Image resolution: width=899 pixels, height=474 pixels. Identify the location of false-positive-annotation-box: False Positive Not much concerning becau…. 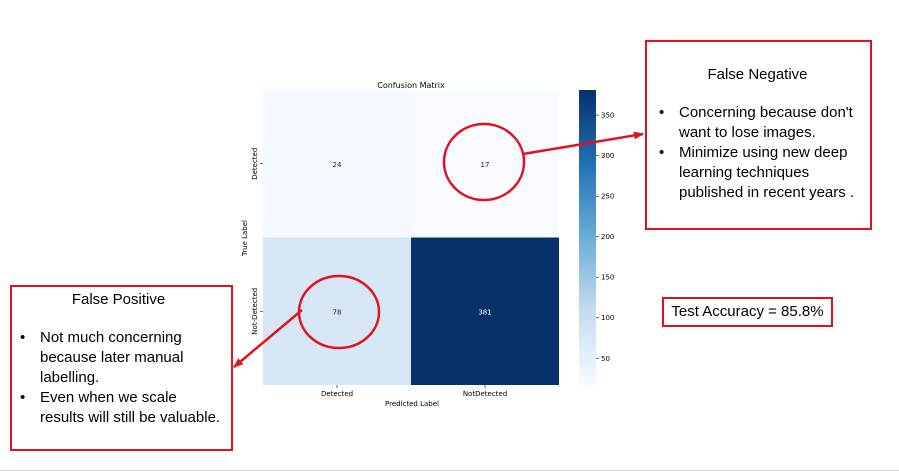
(121, 368).